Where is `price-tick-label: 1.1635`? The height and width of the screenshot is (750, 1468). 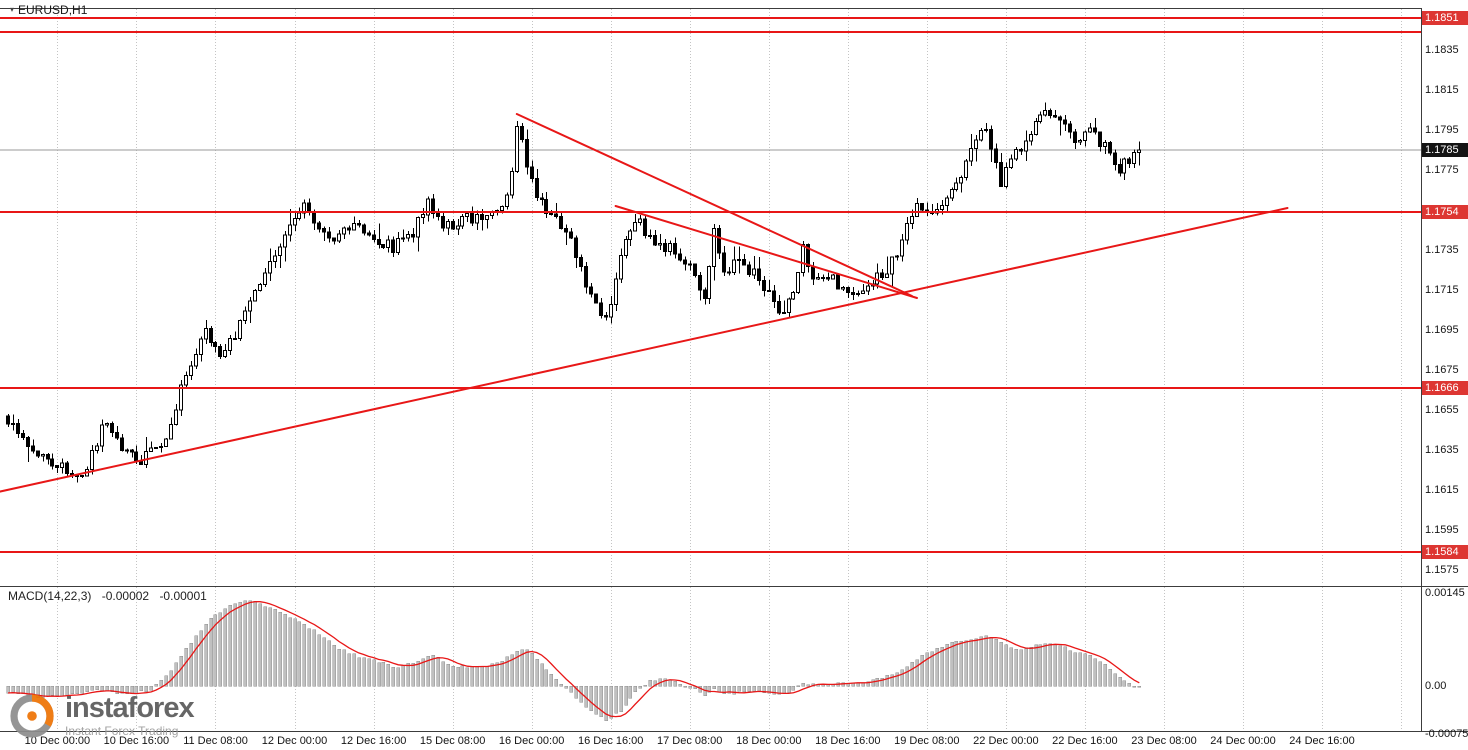
price-tick-label: 1.1635 is located at coordinates (1442, 450).